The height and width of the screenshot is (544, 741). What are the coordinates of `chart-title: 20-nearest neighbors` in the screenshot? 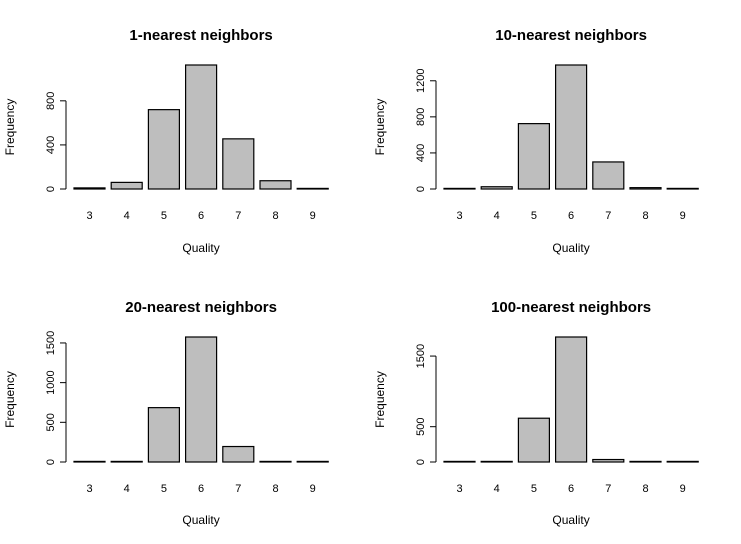 It's located at (201, 307).